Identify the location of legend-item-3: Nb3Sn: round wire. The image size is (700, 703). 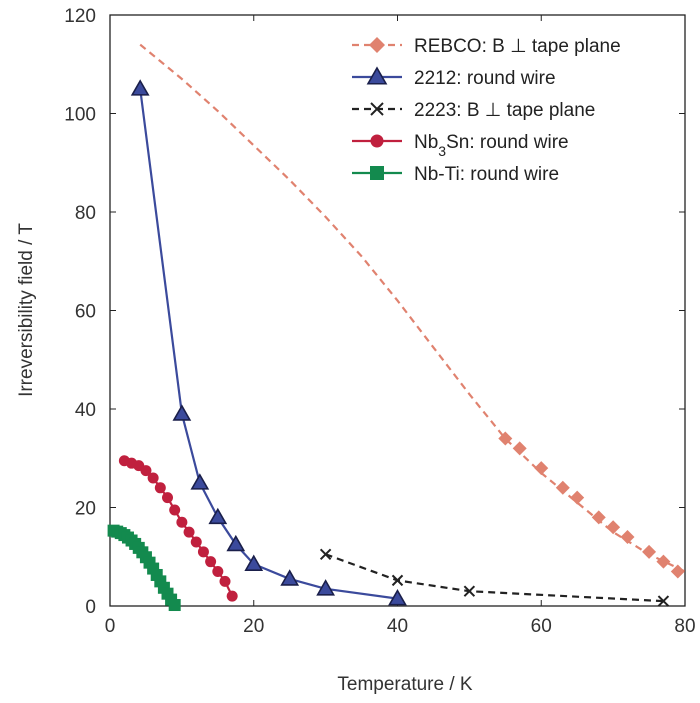
(460, 145).